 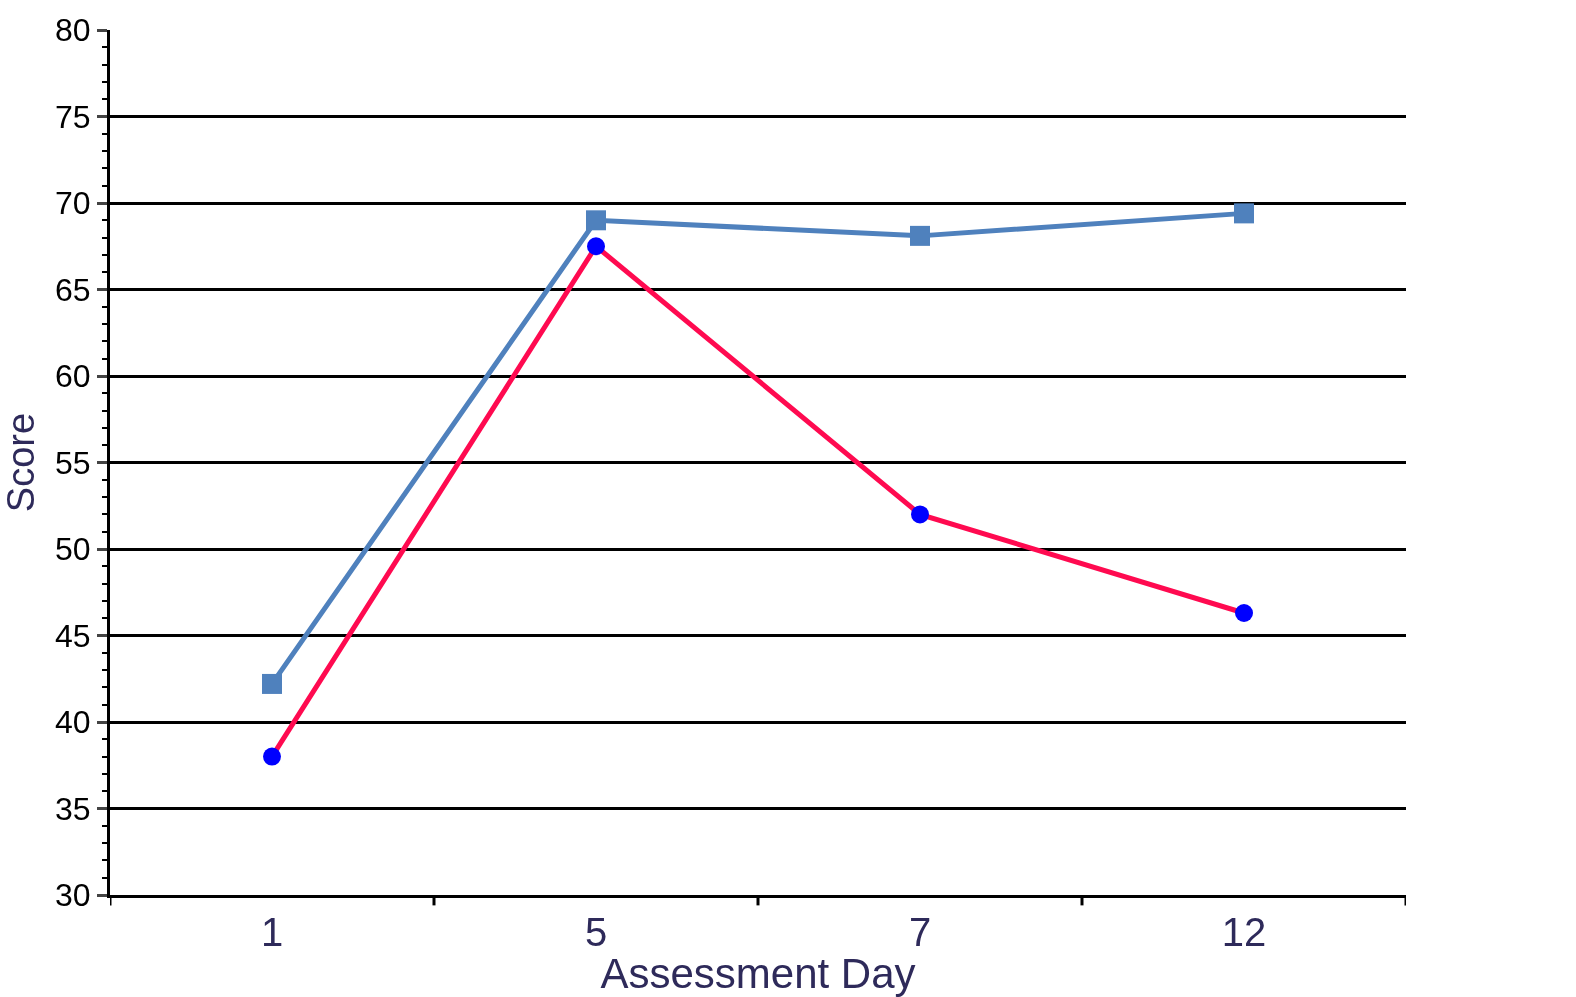 I want to click on y-tick-label: 30, so click(x=73, y=895).